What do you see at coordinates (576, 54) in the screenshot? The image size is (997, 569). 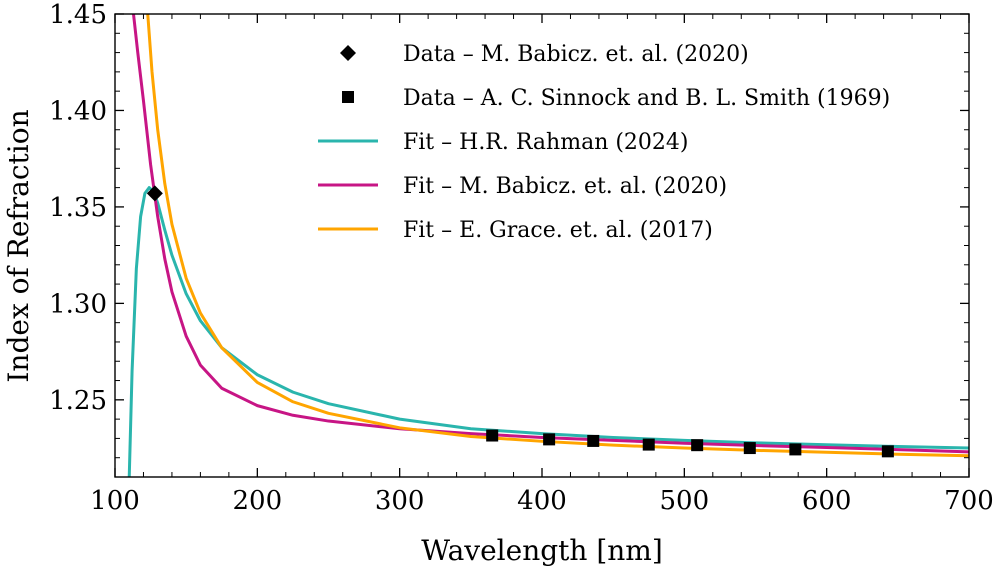 I see `legend-label: Data – M. Babicz. et. al. (2020)` at bounding box center [576, 54].